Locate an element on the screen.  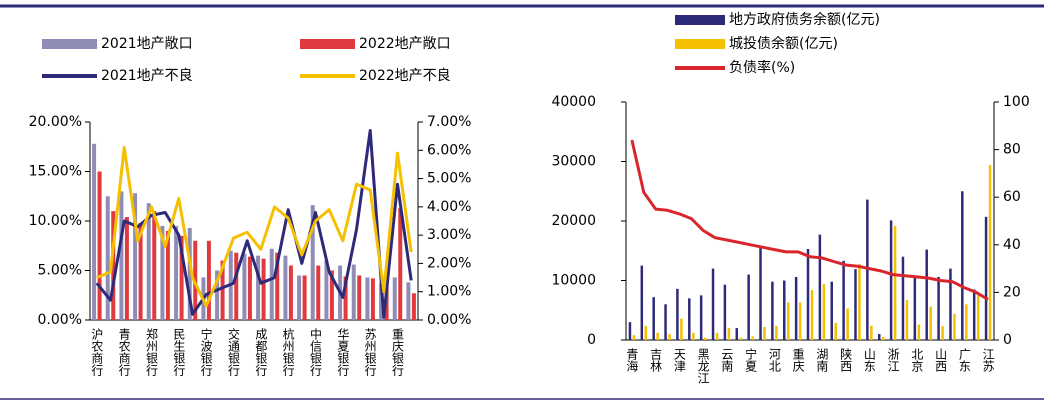
legend-swatch is located at coordinates (700, 20).